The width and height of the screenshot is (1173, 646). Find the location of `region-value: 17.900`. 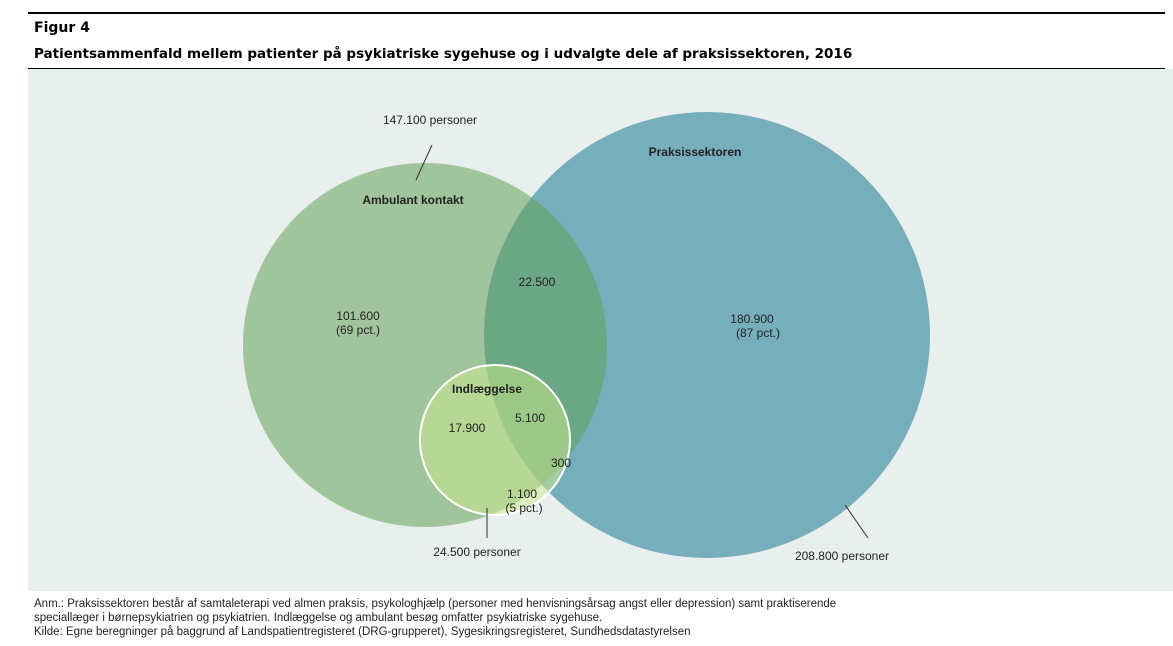

region-value: 17.900 is located at coordinates (467, 428).